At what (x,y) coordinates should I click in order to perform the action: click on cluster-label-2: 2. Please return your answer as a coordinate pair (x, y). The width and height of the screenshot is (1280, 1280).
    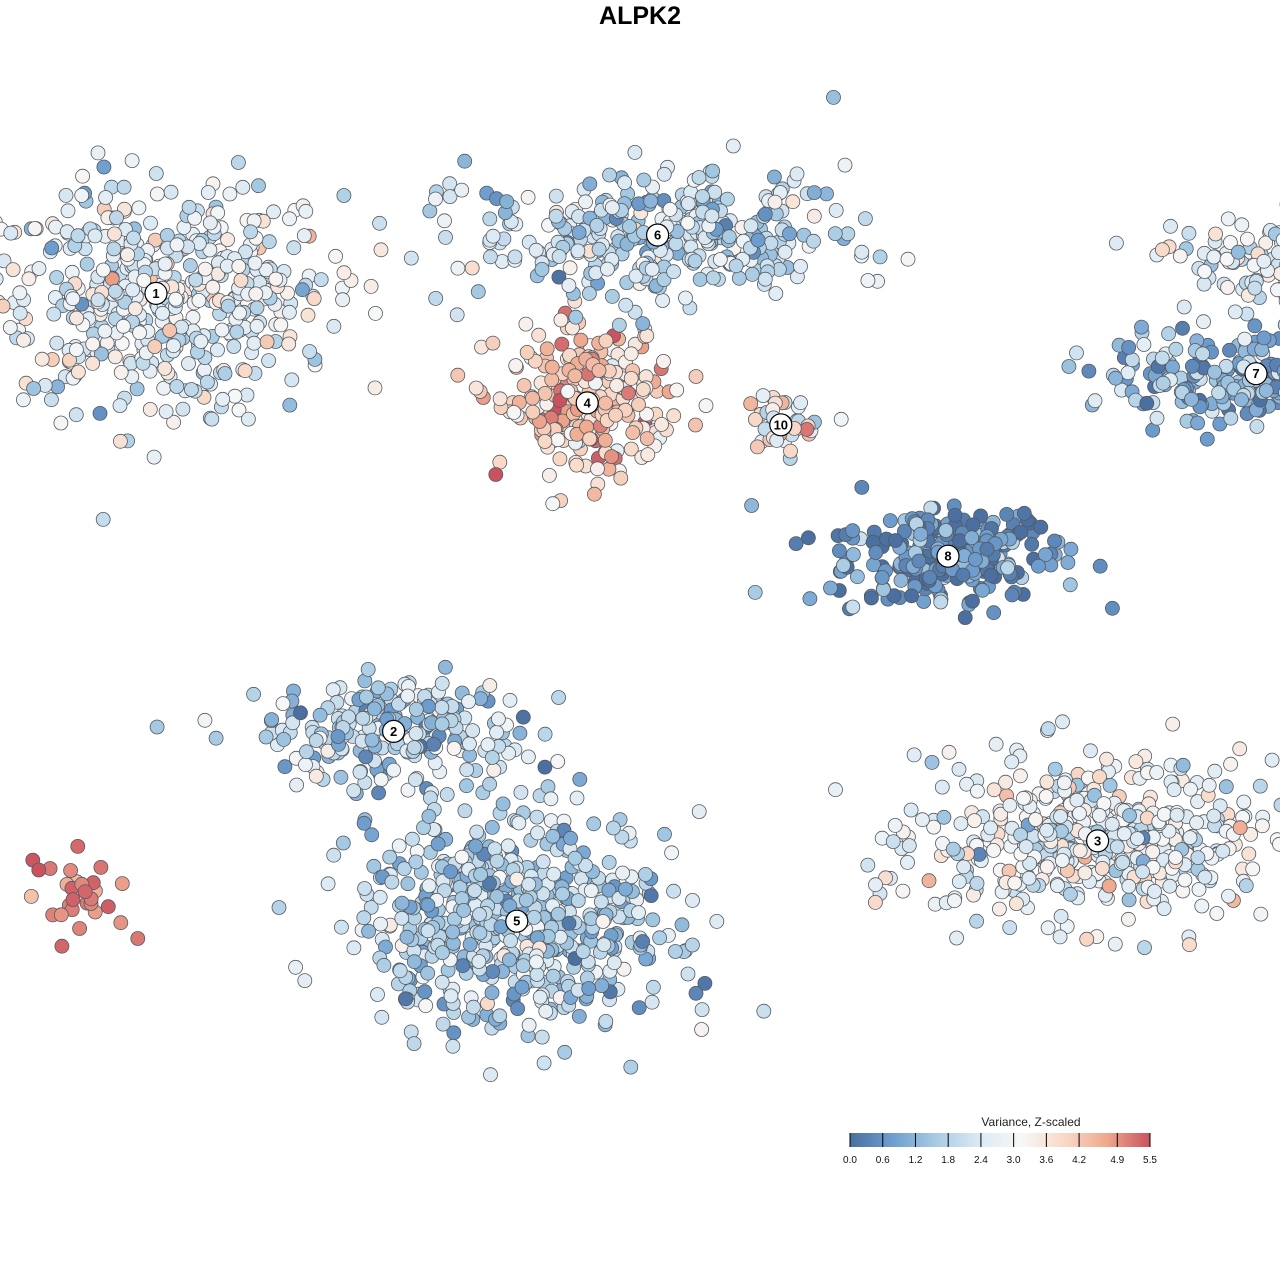
    Looking at the image, I should click on (394, 731).